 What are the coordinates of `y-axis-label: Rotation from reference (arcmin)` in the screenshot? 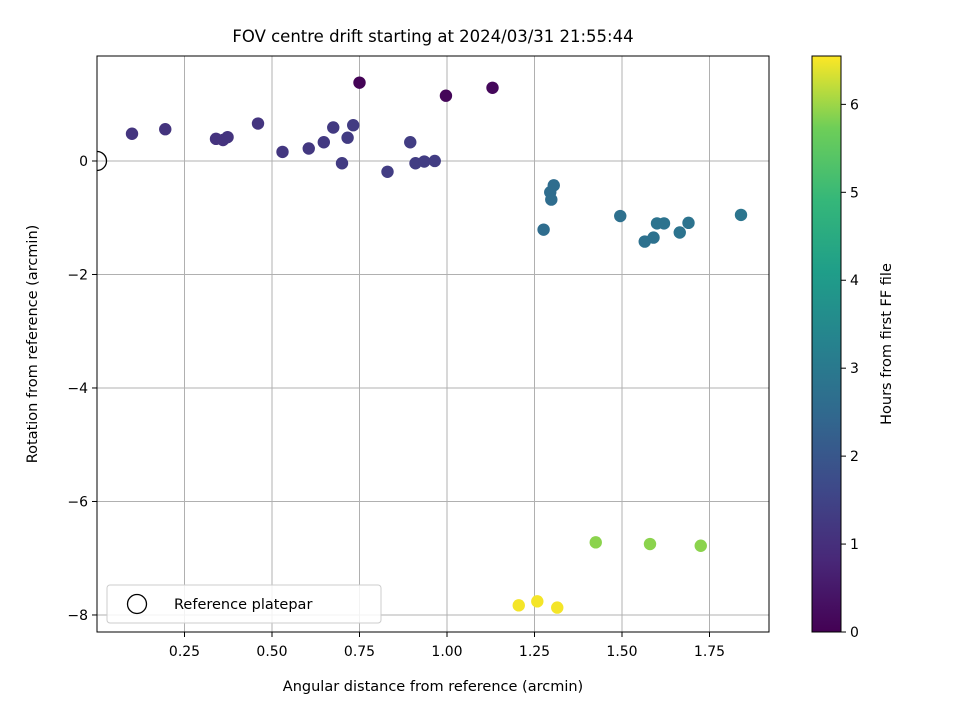 It's located at (33, 344).